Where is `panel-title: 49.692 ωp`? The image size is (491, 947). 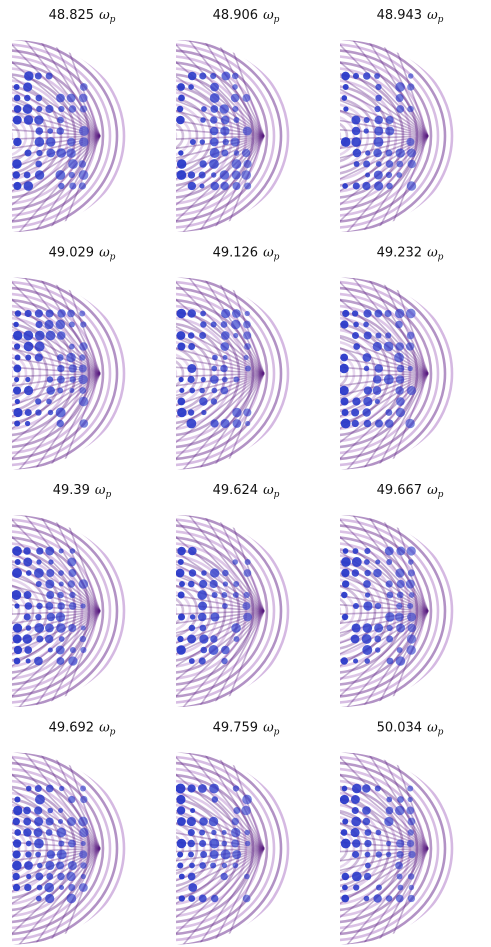 panel-title: 49.692 ωp is located at coordinates (82, 729).